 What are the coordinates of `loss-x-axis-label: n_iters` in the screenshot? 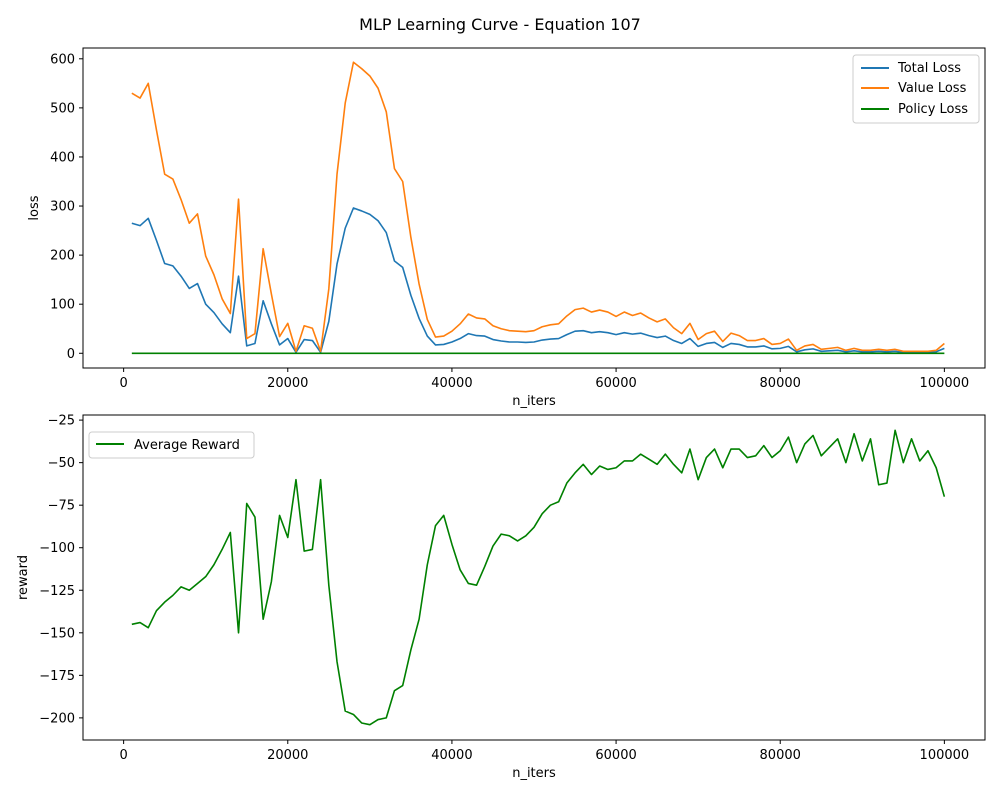 It's located at (534, 401).